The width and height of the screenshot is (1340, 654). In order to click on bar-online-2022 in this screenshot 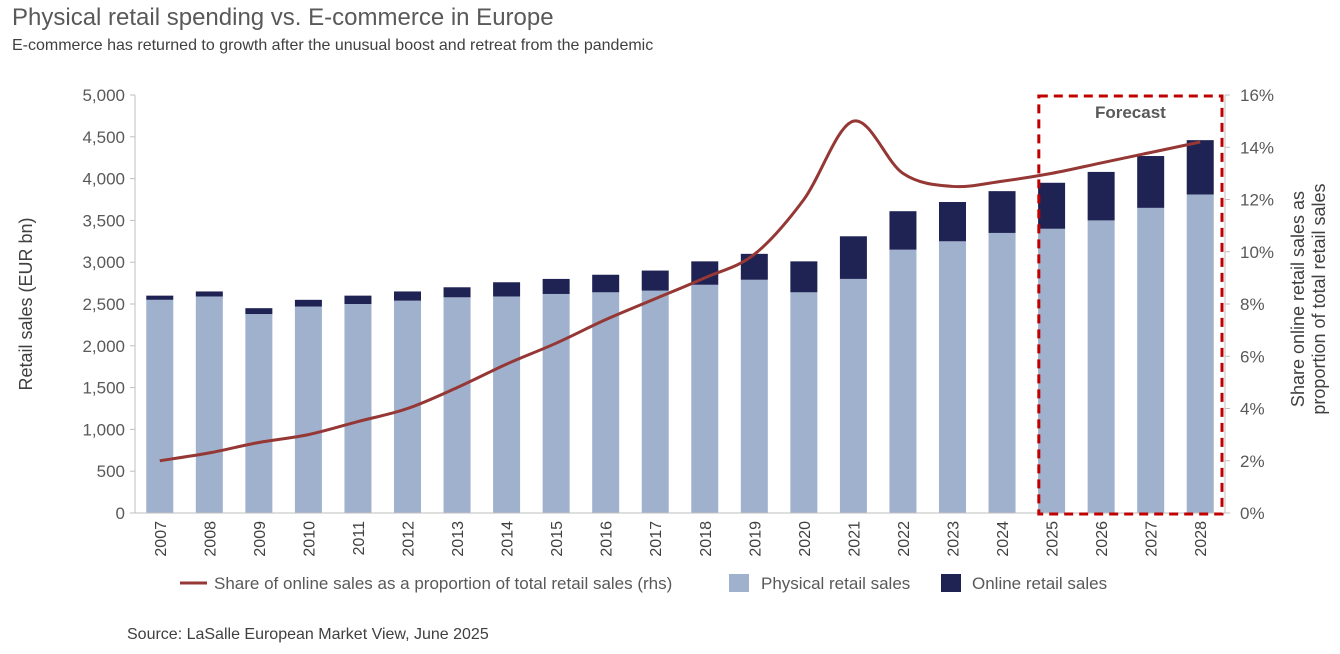, I will do `click(903, 230)`.